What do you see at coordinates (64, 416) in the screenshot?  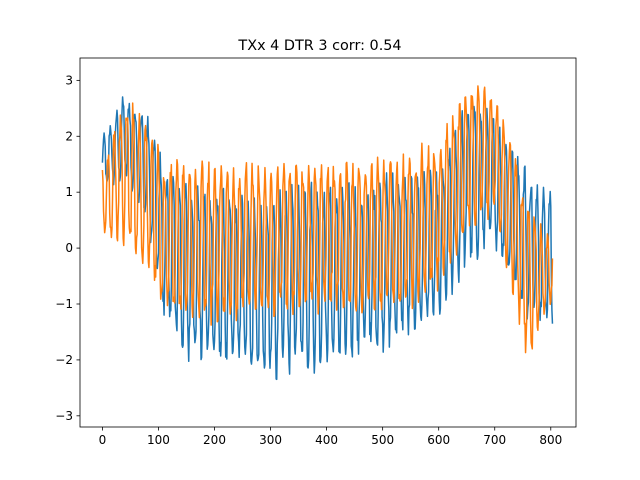 I see `y-tick-label: −3` at bounding box center [64, 416].